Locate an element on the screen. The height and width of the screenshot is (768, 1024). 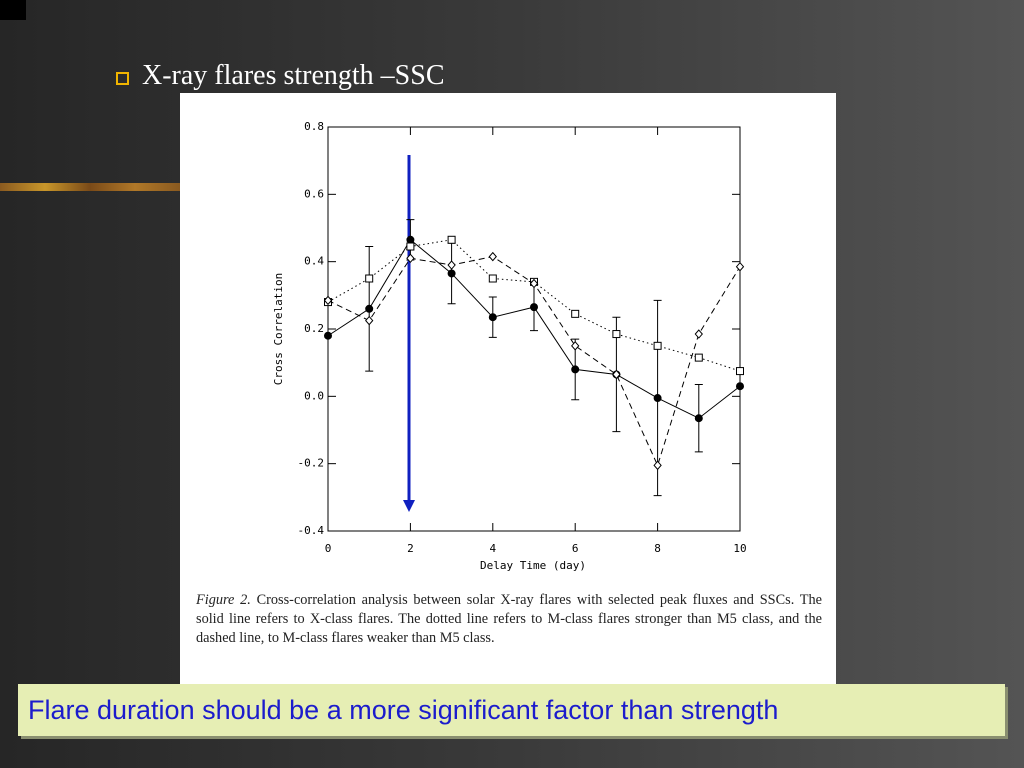
x-tick-label: 2 is located at coordinates (410, 548).